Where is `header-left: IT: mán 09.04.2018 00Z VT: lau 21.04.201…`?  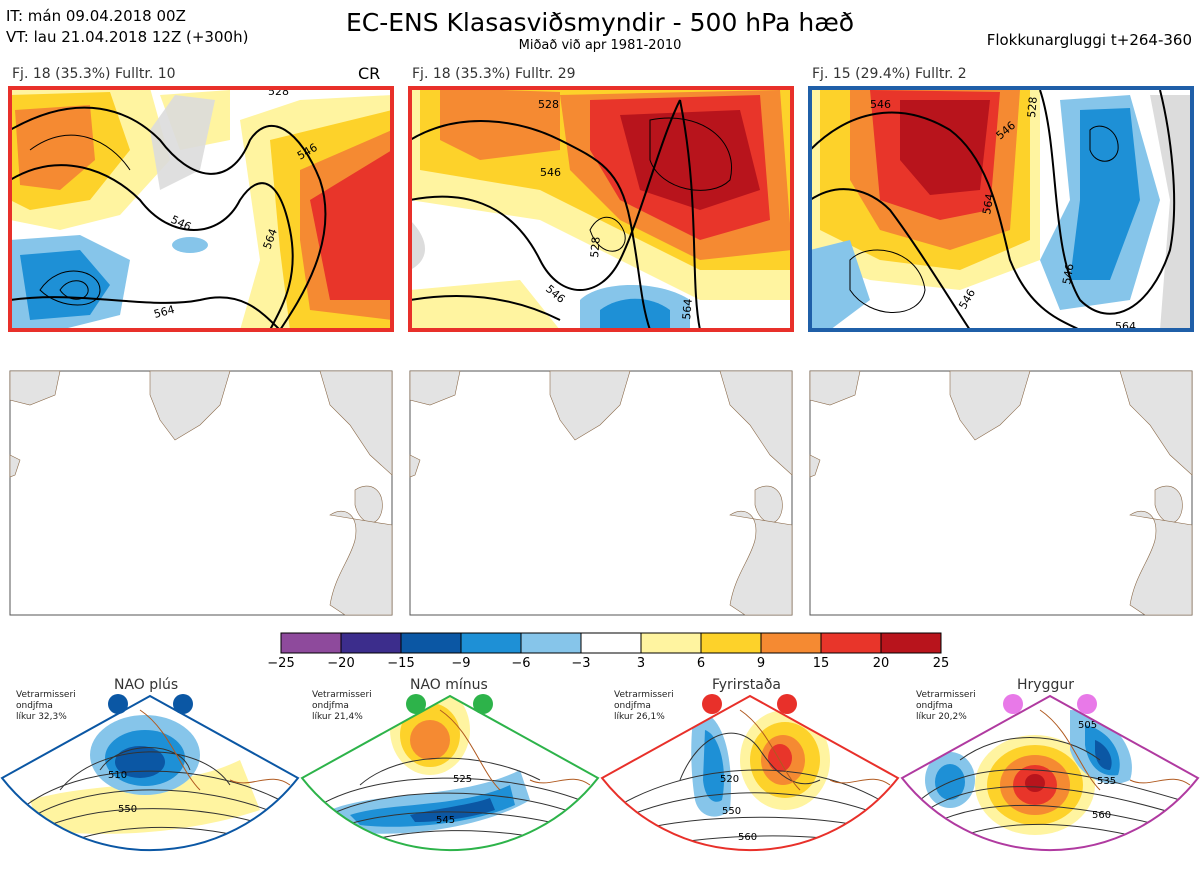
header-left: IT: mán 09.04.2018 00Z VT: lau 21.04.201… is located at coordinates (127, 27).